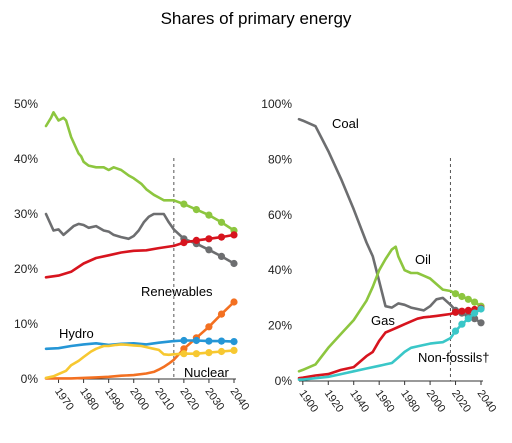  I want to click on chart-title: Shares of primary energy, so click(256, 18).